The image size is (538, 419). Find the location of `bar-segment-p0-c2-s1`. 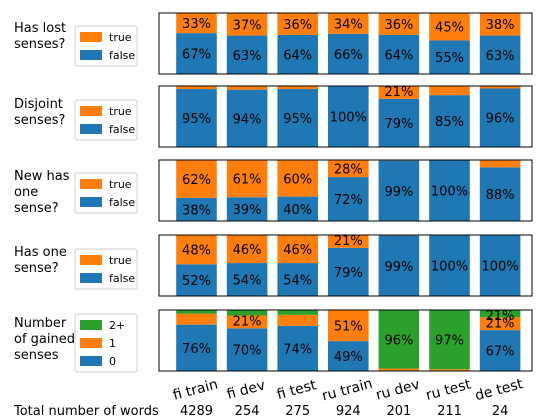

bar-segment-p0-c2-s1 is located at coordinates (297, 24).